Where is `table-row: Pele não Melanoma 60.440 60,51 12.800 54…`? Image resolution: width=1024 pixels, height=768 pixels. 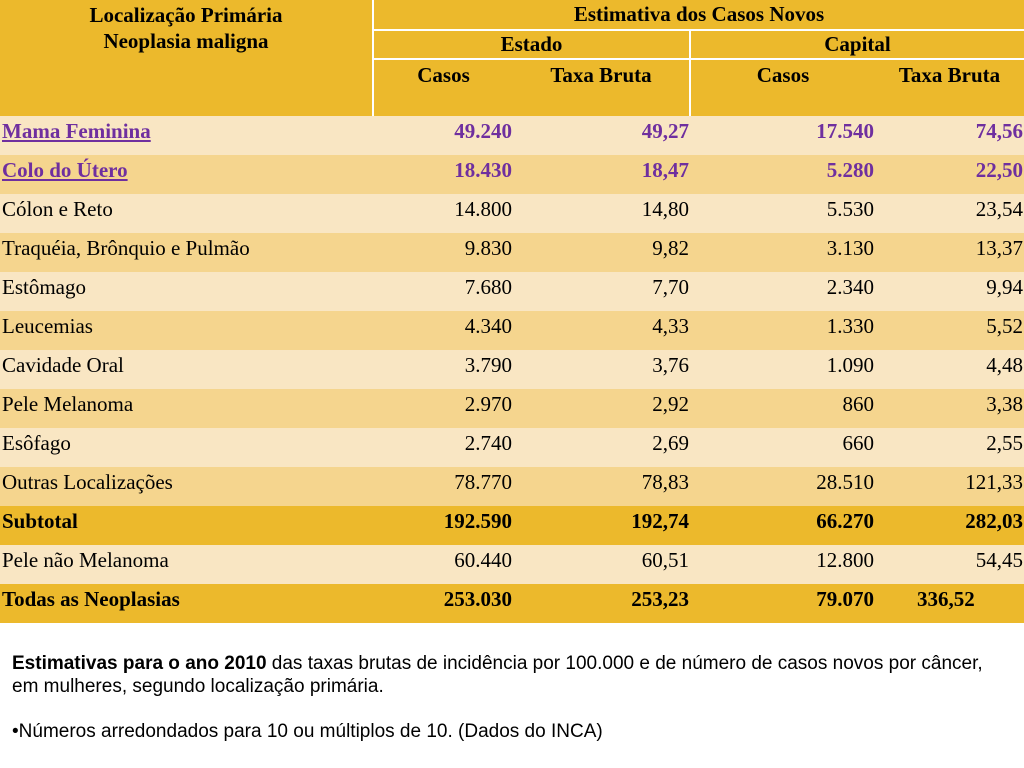 table-row: Pele não Melanoma 60.440 60,51 12.800 54… is located at coordinates (512, 564).